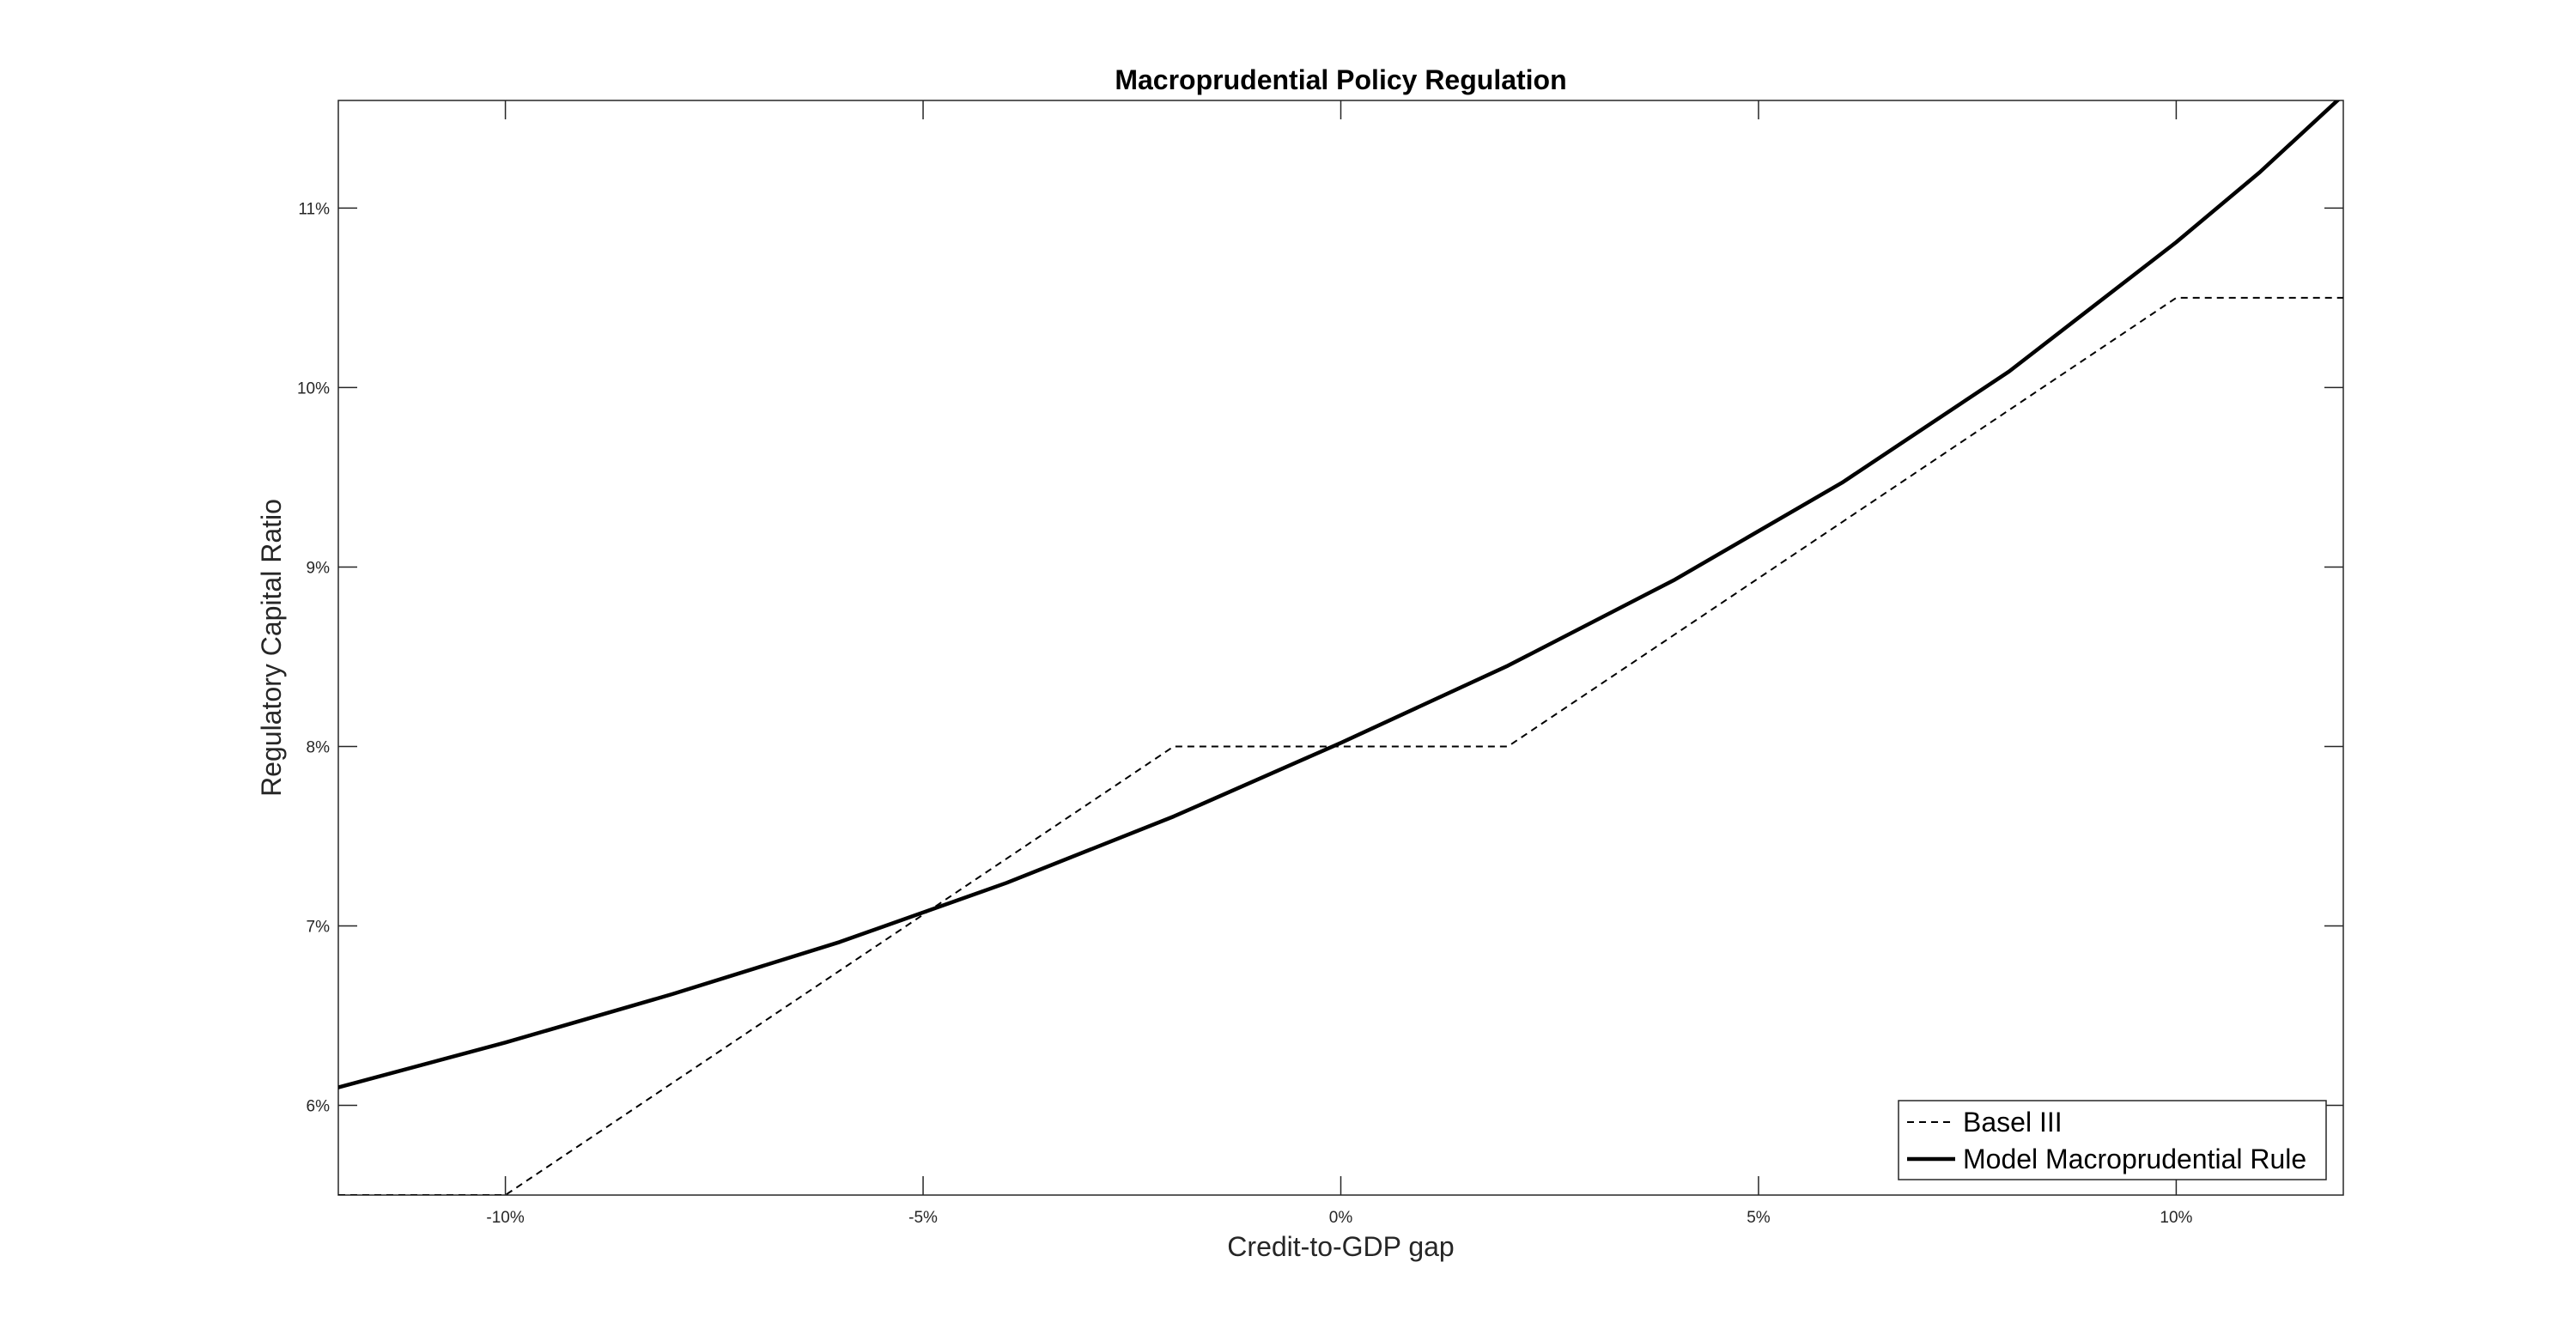 This screenshot has width=2576, height=1335. What do you see at coordinates (313, 388) in the screenshot?
I see `y-tick-label: 10%` at bounding box center [313, 388].